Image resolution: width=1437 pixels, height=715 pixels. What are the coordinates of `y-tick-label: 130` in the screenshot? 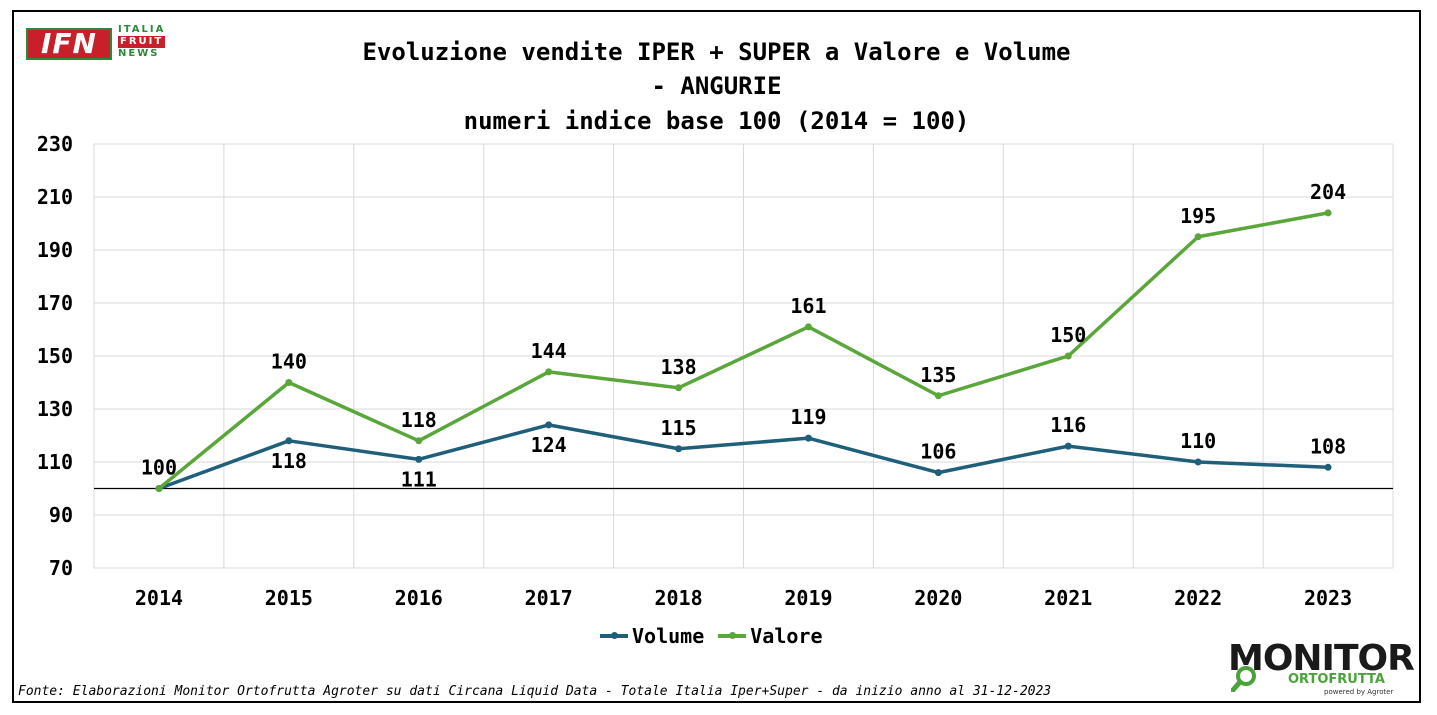 It's located at (55, 409).